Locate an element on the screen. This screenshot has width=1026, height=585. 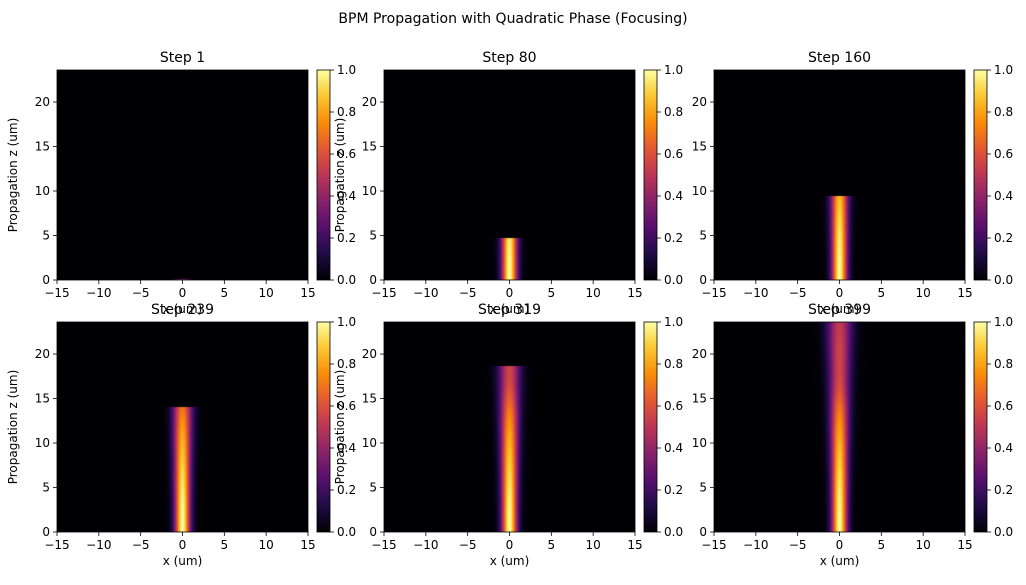
subplot-title: Step 319 is located at coordinates (509, 310).